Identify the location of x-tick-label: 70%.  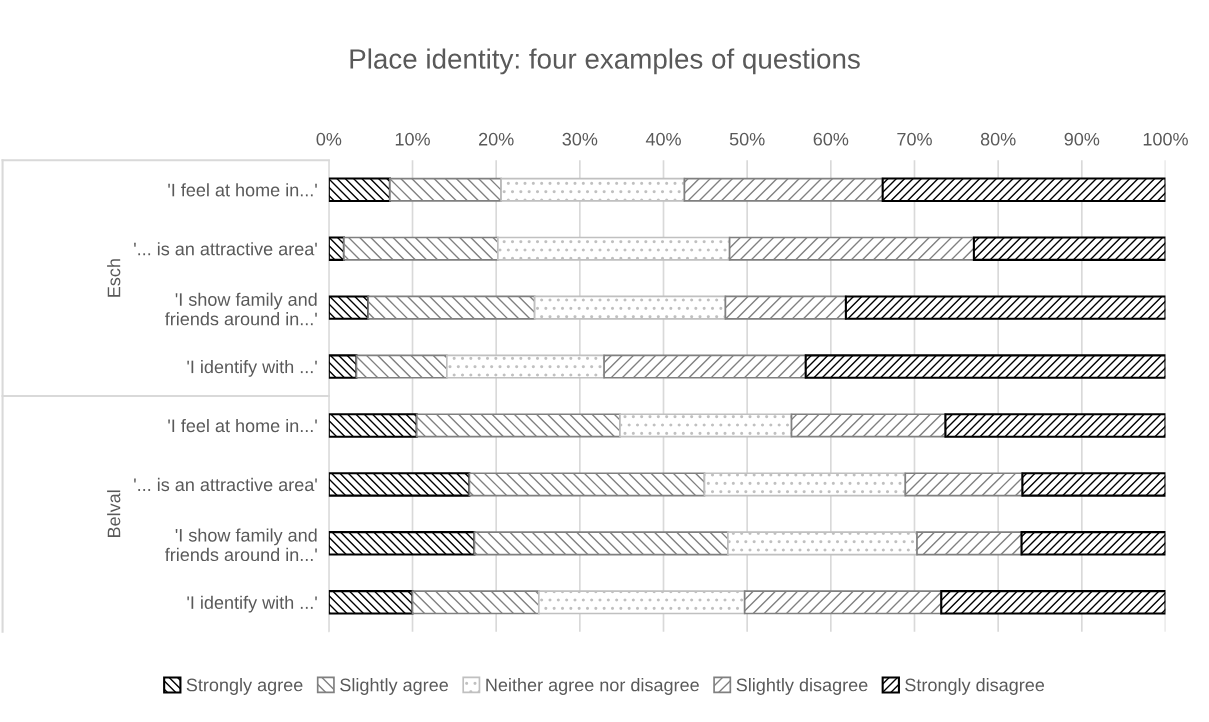
(914, 139).